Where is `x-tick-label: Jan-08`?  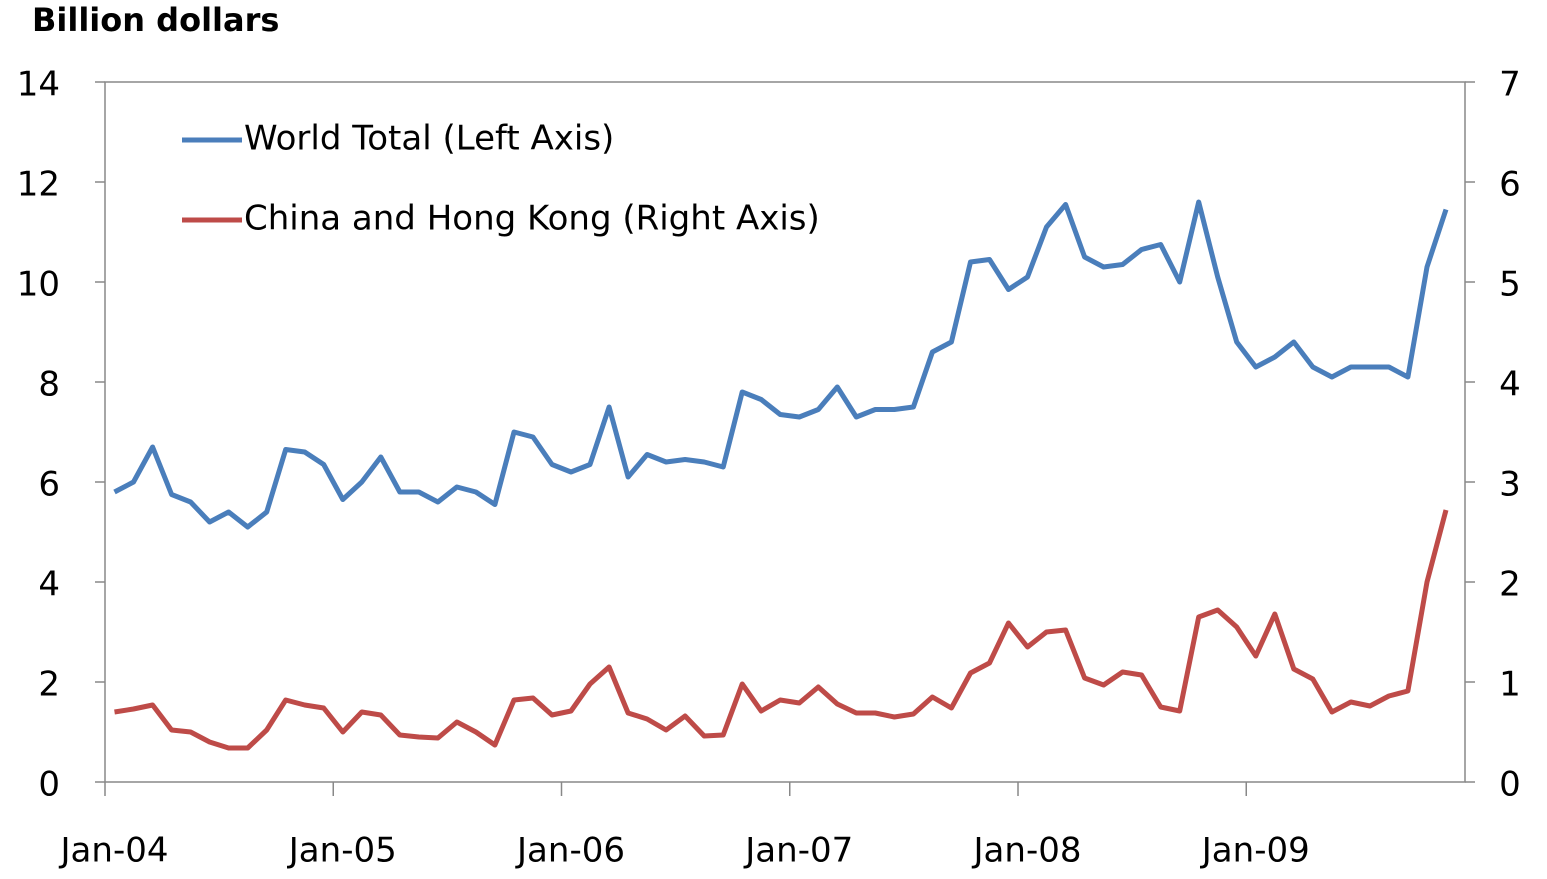 x-tick-label: Jan-08 is located at coordinates (1027, 851).